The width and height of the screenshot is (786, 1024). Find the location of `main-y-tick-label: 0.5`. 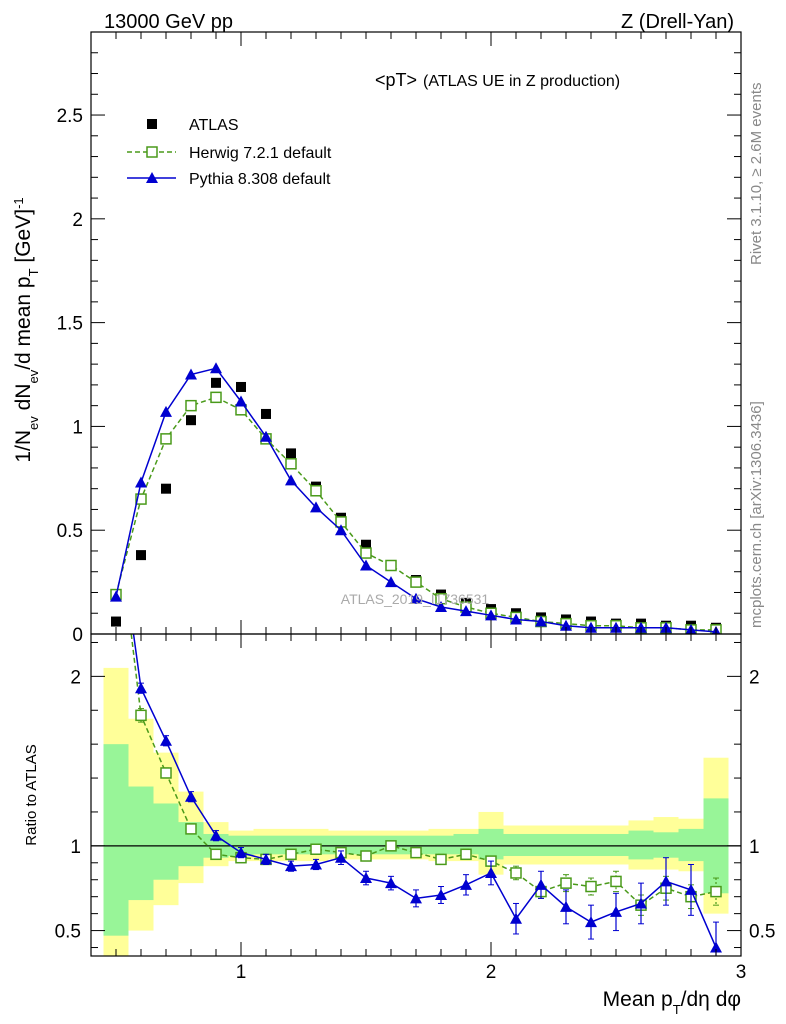

main-y-tick-label: 0.5 is located at coordinates (70, 531).